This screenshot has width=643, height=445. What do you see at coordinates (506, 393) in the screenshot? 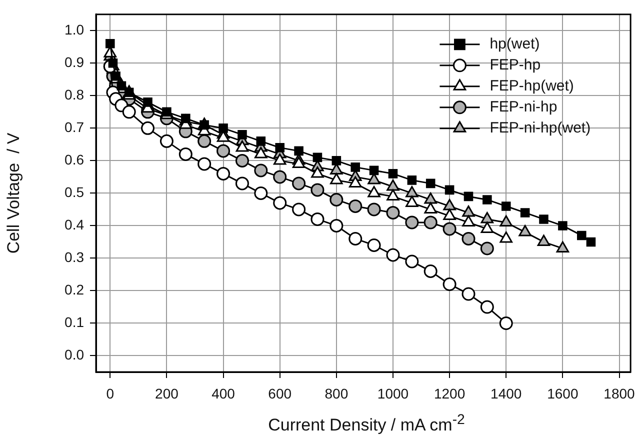
I see `x-tick-label: 1400` at bounding box center [506, 393].